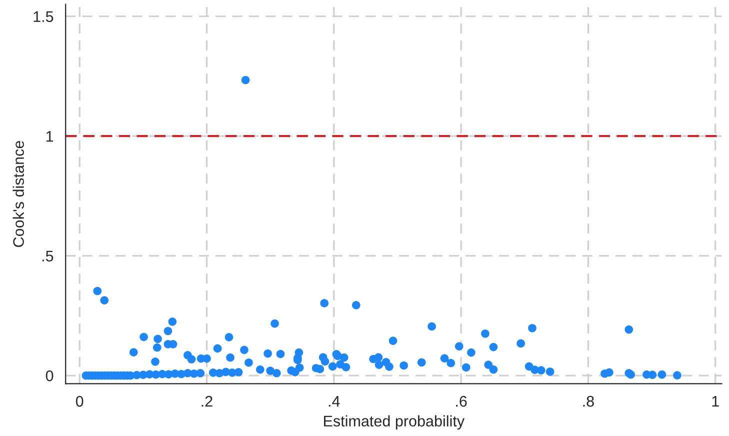 The image size is (729, 436). I want to click on x-tick-label: .8, so click(588, 401).